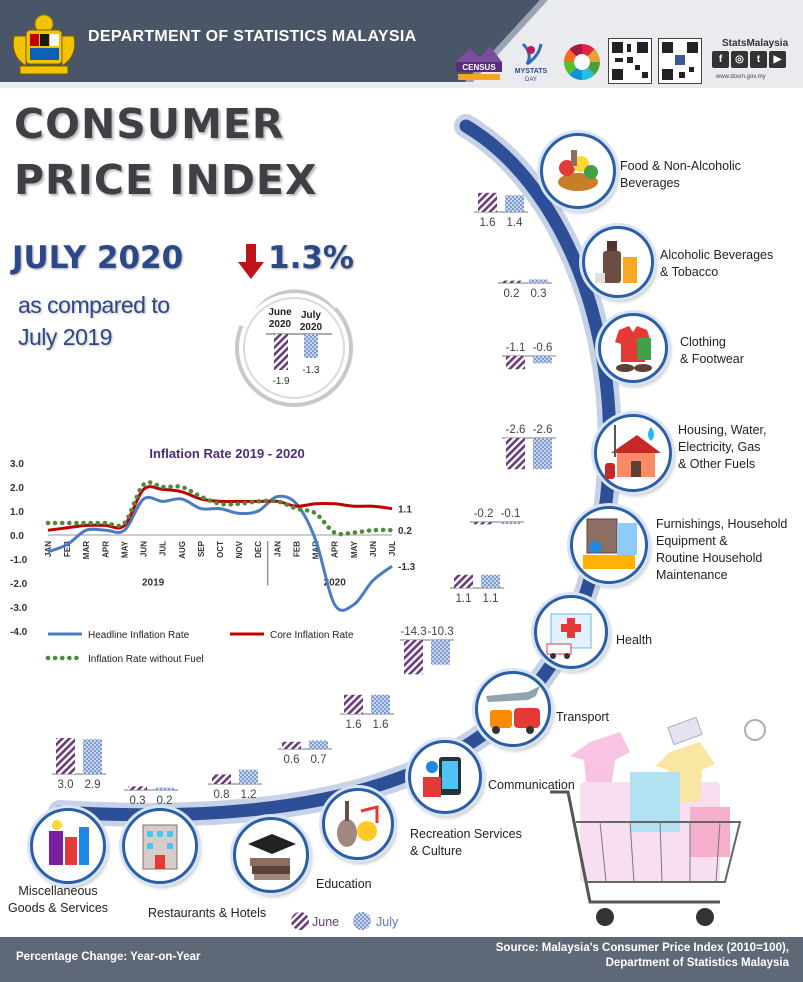 The width and height of the screenshot is (803, 982). I want to click on x-tick-label: SEP, so click(201, 548).